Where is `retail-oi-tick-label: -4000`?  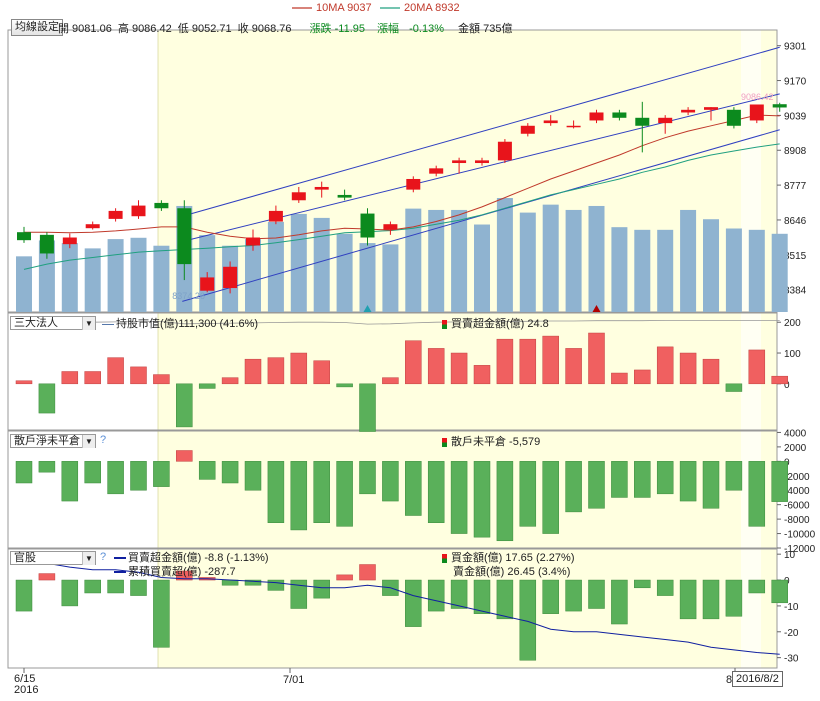 retail-oi-tick-label: -4000 is located at coordinates (797, 491).